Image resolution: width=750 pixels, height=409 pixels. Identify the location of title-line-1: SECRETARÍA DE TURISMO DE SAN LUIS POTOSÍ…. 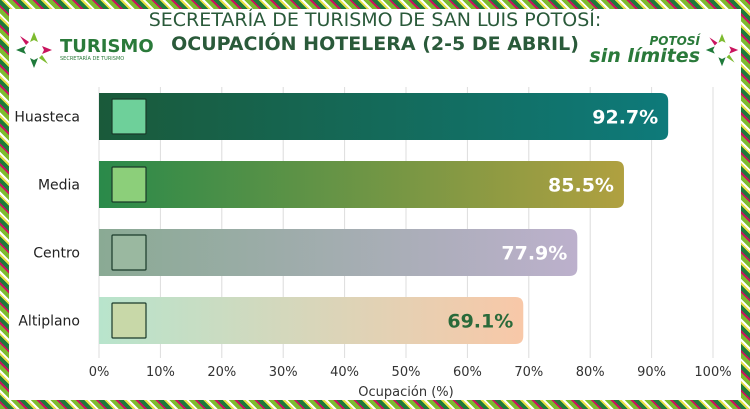
(375, 20).